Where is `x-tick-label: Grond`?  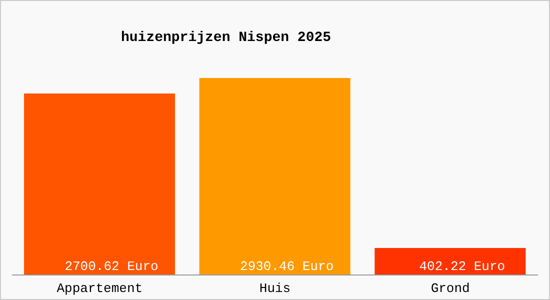
x-tick-label: Grond is located at coordinates (450, 288).